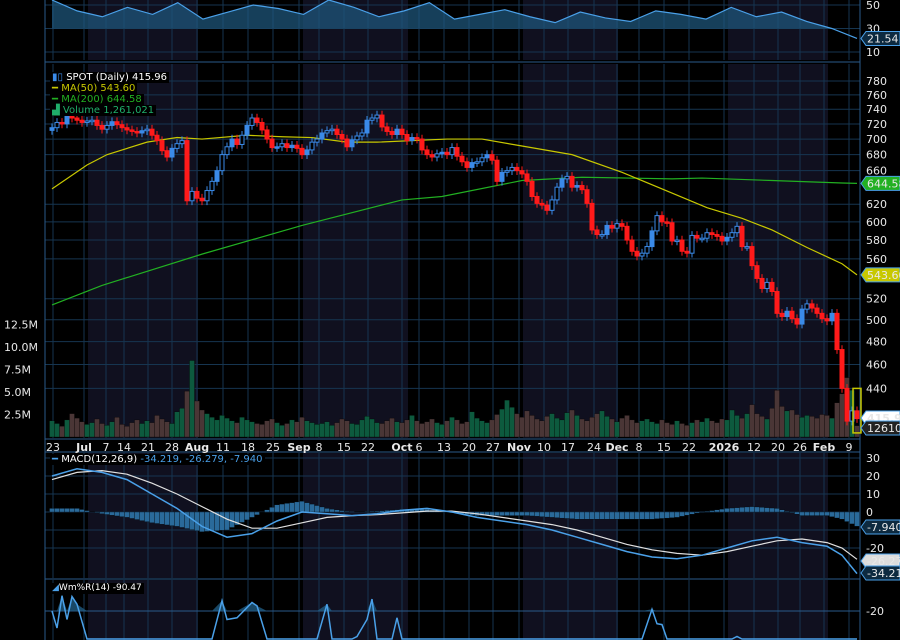  What do you see at coordinates (344, 447) in the screenshot?
I see `date-axis-label: 15` at bounding box center [344, 447].